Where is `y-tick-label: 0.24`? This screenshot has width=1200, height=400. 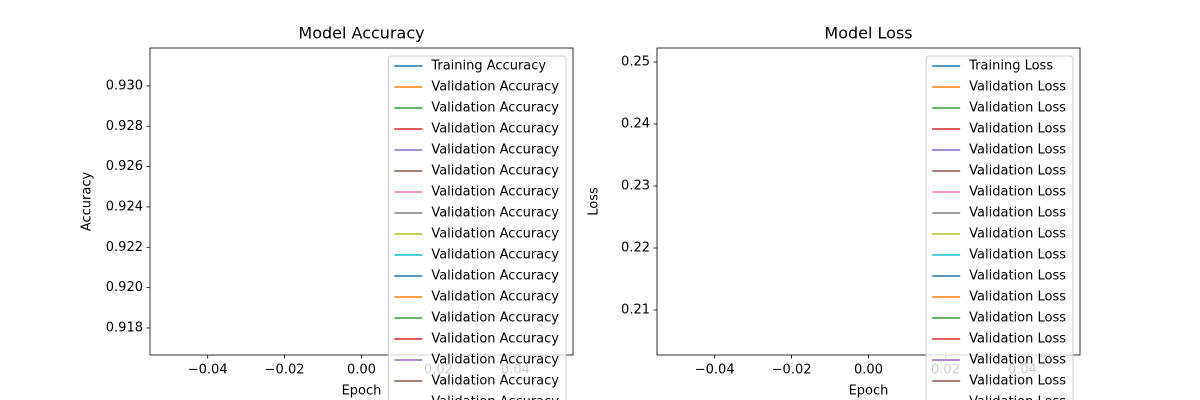
y-tick-label: 0.24 is located at coordinates (635, 124).